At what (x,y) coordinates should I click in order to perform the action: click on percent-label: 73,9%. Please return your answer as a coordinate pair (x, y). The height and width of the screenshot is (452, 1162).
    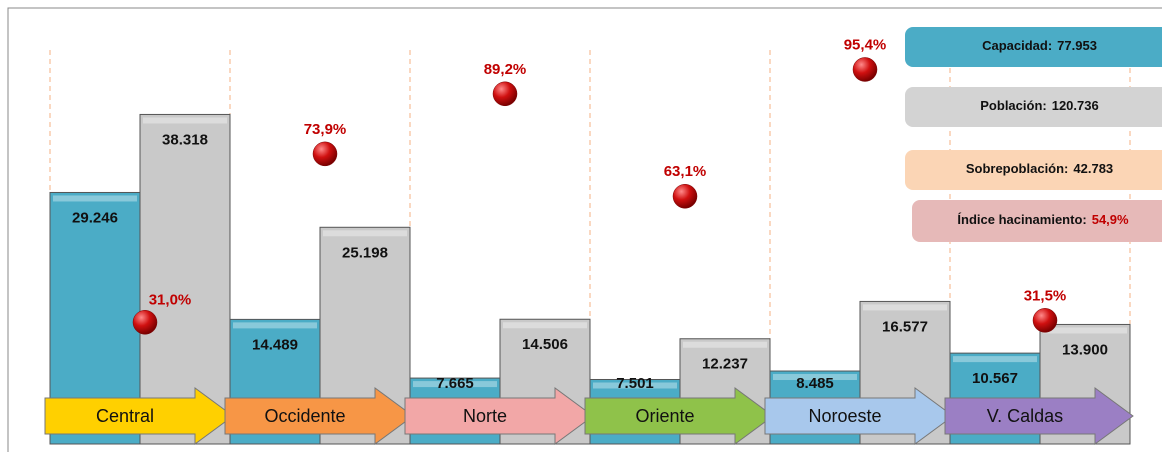
    Looking at the image, I should click on (325, 129).